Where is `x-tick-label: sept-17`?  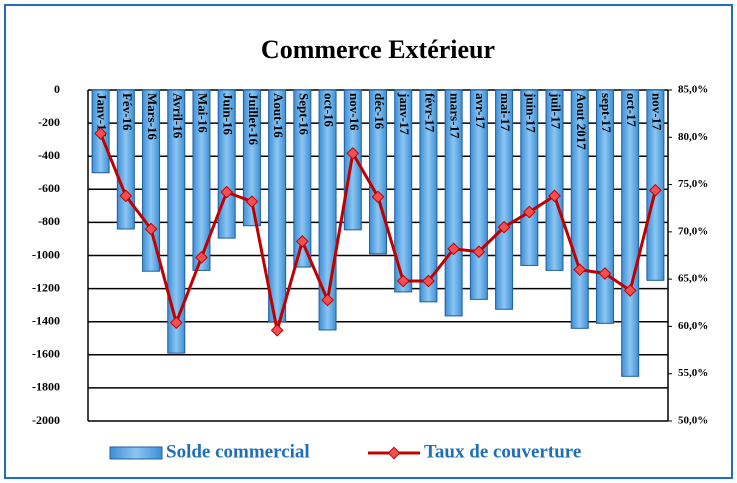 x-tick-label: sept-17 is located at coordinates (606, 113).